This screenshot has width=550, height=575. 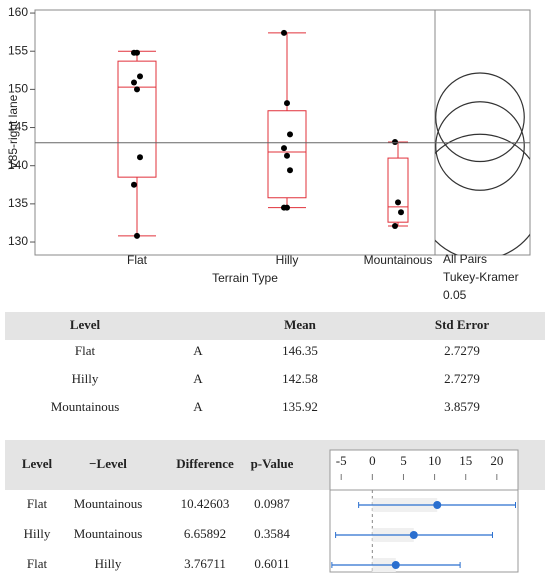 What do you see at coordinates (300, 324) in the screenshot?
I see `column-header: Mean` at bounding box center [300, 324].